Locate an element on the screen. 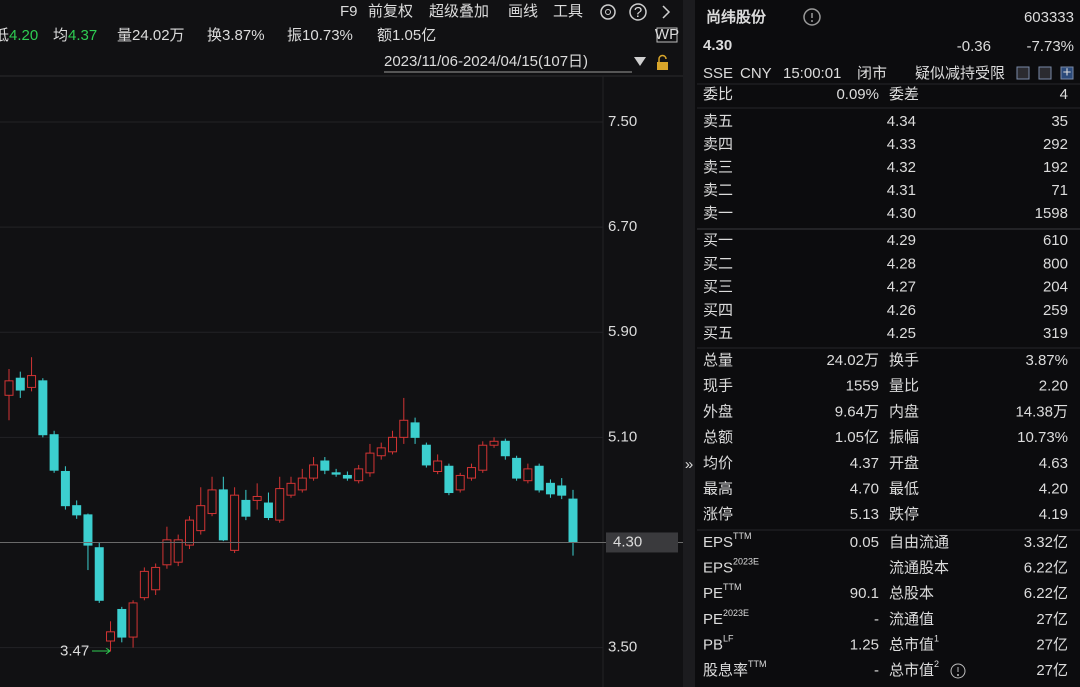  stat-value: 4.19 is located at coordinates (1053, 514).